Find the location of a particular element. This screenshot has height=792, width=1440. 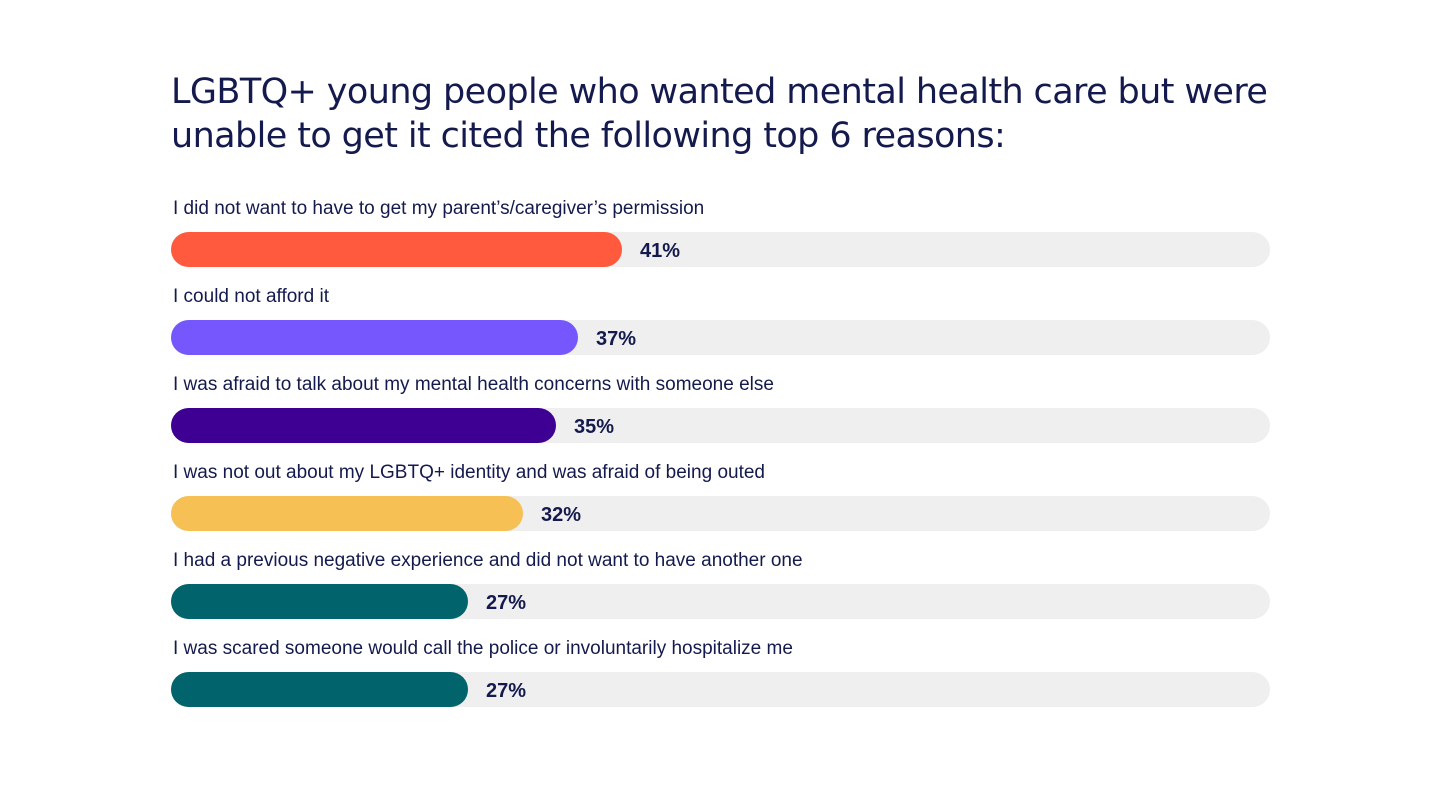

bar-row: I could not afford it 37% is located at coordinates (720, 322).